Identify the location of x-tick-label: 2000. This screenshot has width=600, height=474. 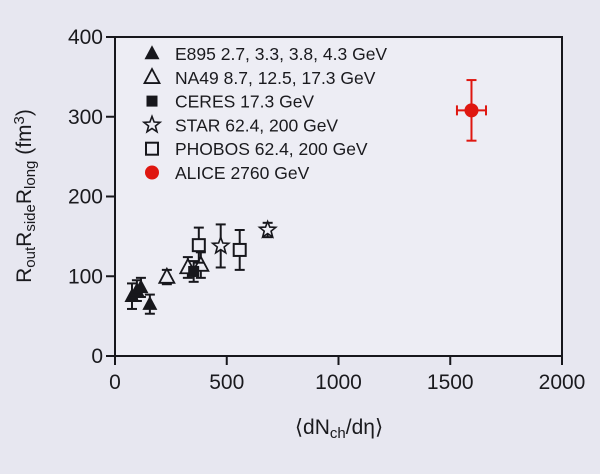
(562, 382).